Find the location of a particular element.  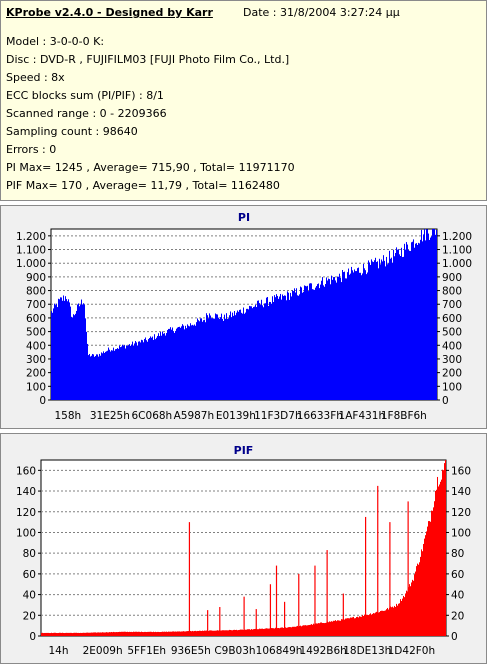

pif-xtick-label: 18DE13h is located at coordinates (367, 651).